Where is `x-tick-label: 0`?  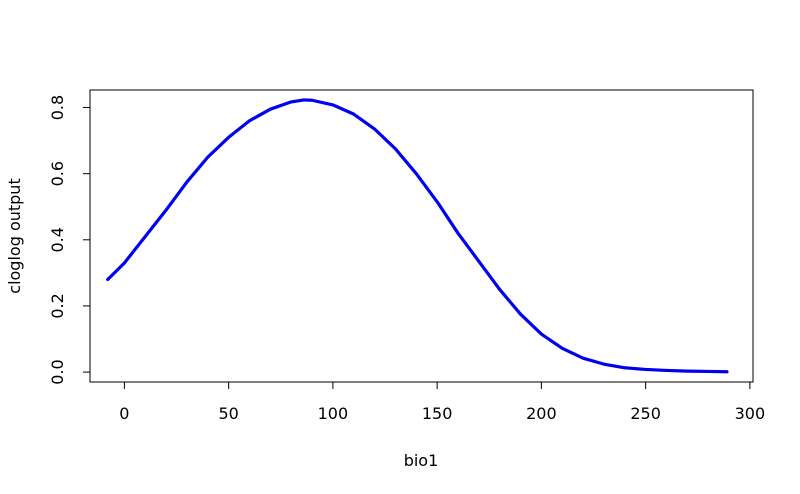 x-tick-label: 0 is located at coordinates (124, 413).